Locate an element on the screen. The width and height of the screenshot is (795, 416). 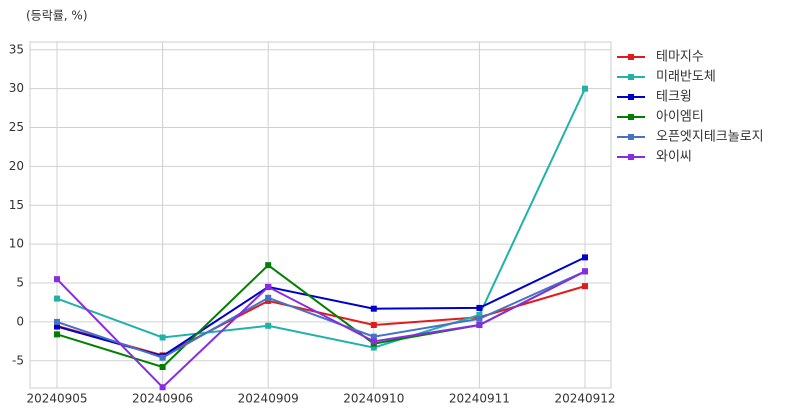
x-tick-label: 20240905 is located at coordinates (56, 399).